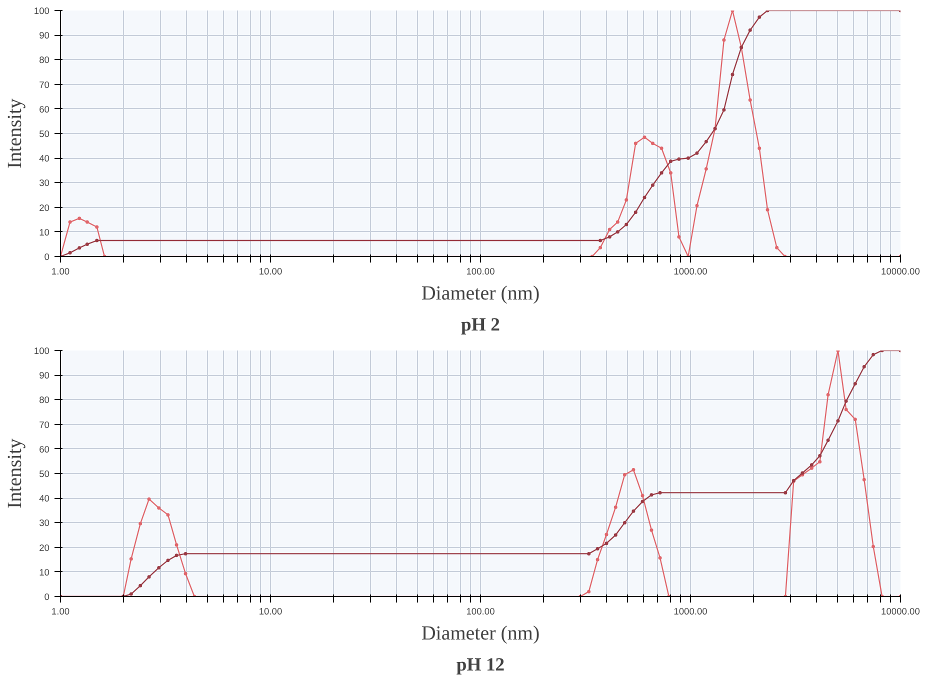  Describe the element at coordinates (480, 665) in the screenshot. I see `text: pH 12` at that location.